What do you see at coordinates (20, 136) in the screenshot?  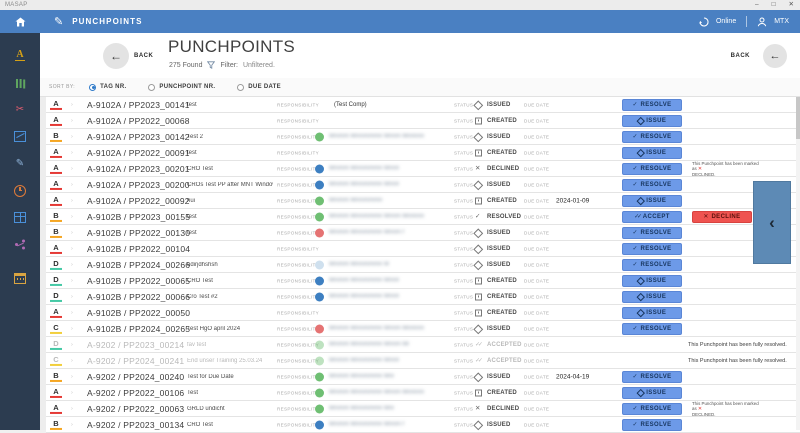 I see `drawings-icon` at bounding box center [20, 136].